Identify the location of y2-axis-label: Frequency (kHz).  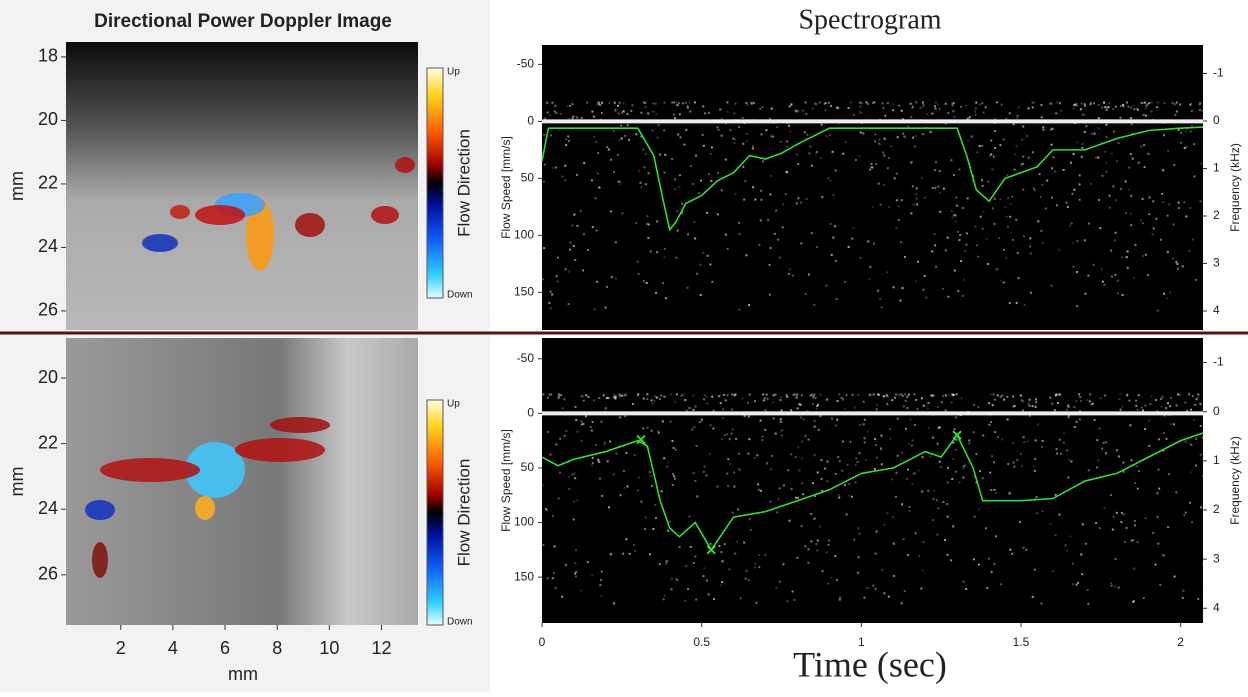
(1235, 480).